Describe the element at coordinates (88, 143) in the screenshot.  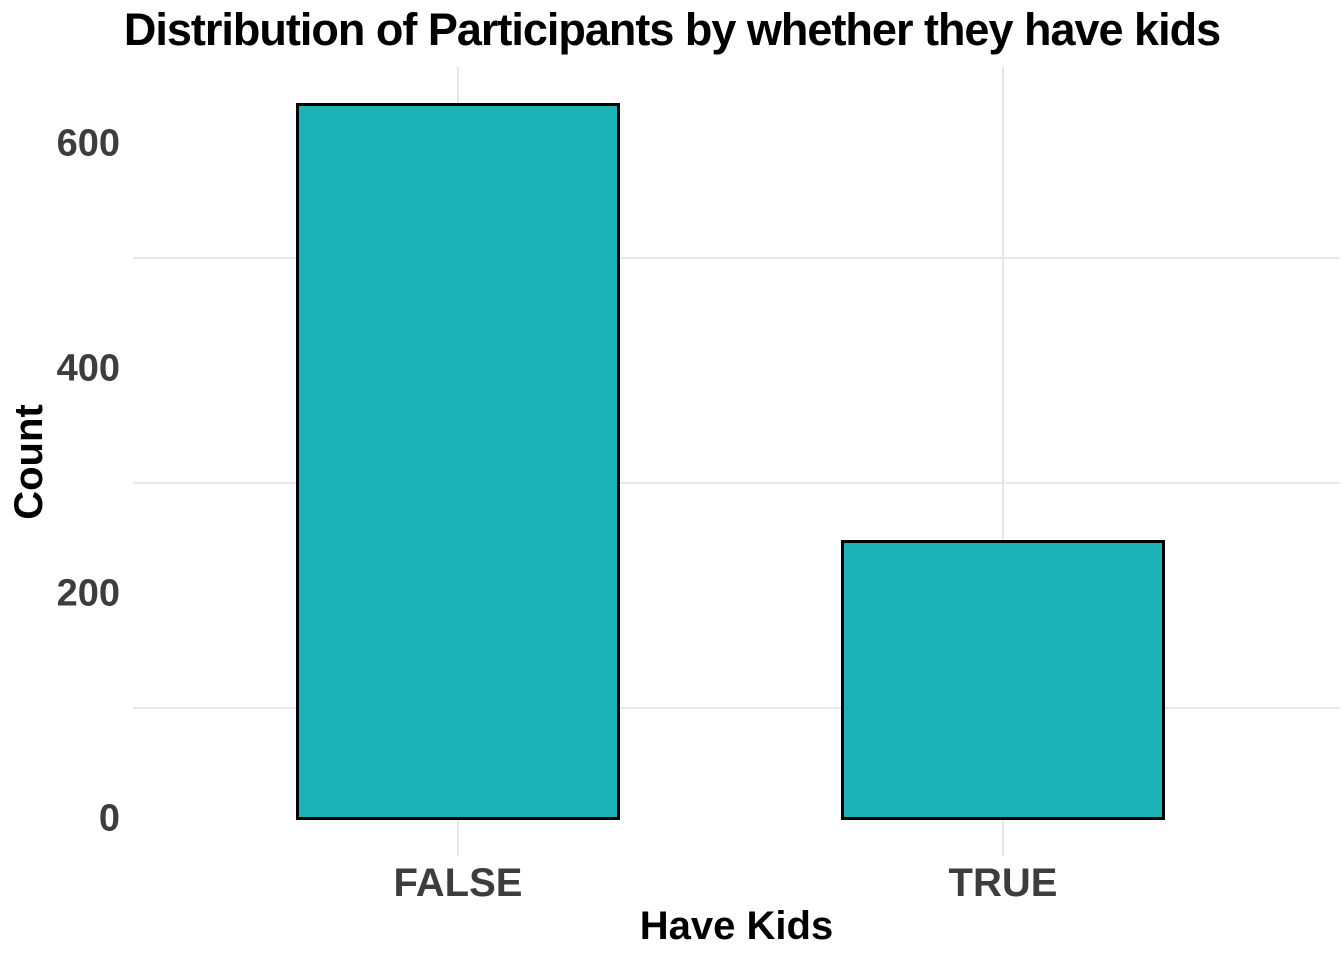
I see `y-tick-label-600: 600` at that location.